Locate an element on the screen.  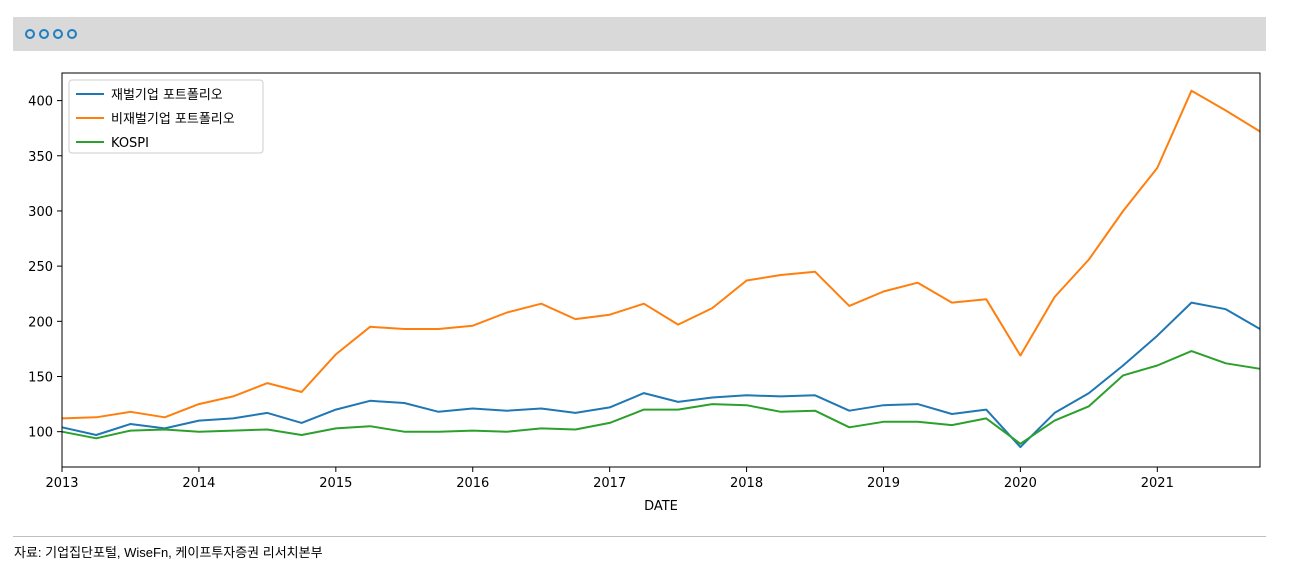
x-tick-label: 2016 is located at coordinates (472, 483).